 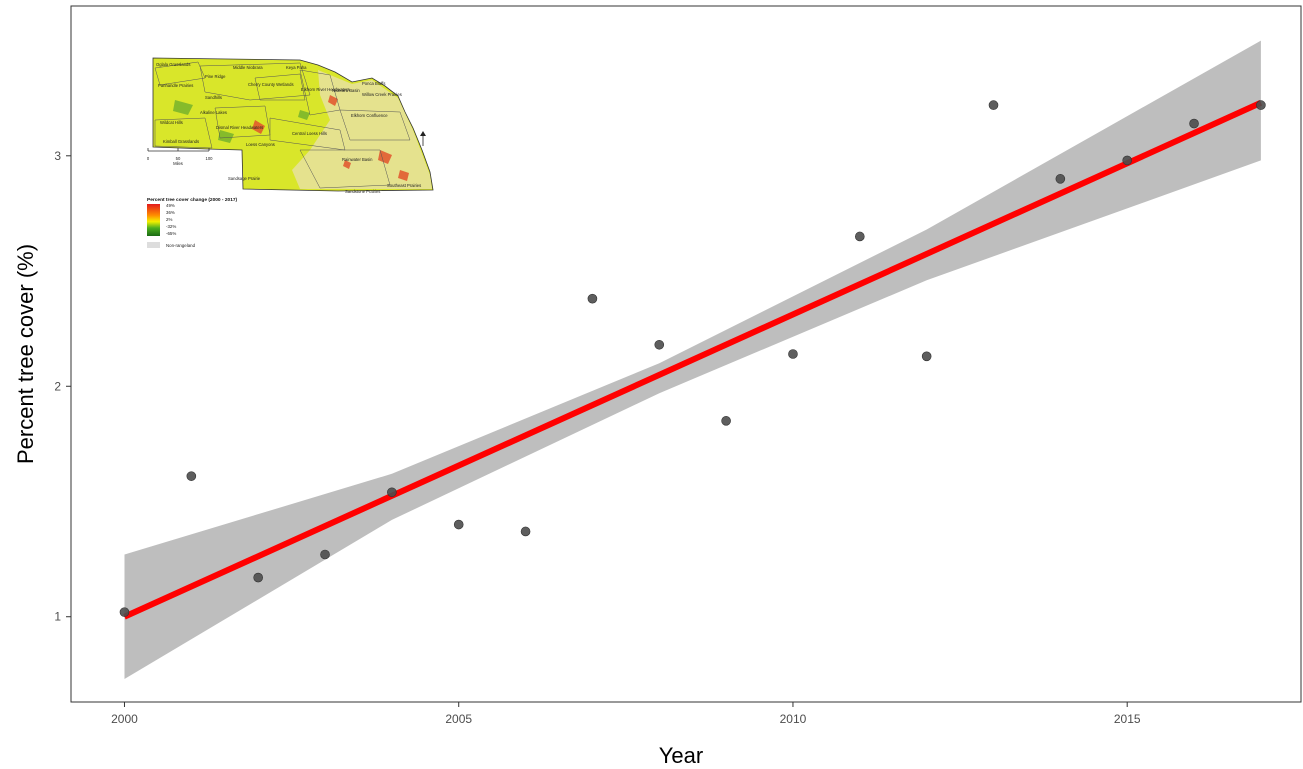 What do you see at coordinates (148, 158) in the screenshot?
I see `scale-tick-0: 0` at bounding box center [148, 158].